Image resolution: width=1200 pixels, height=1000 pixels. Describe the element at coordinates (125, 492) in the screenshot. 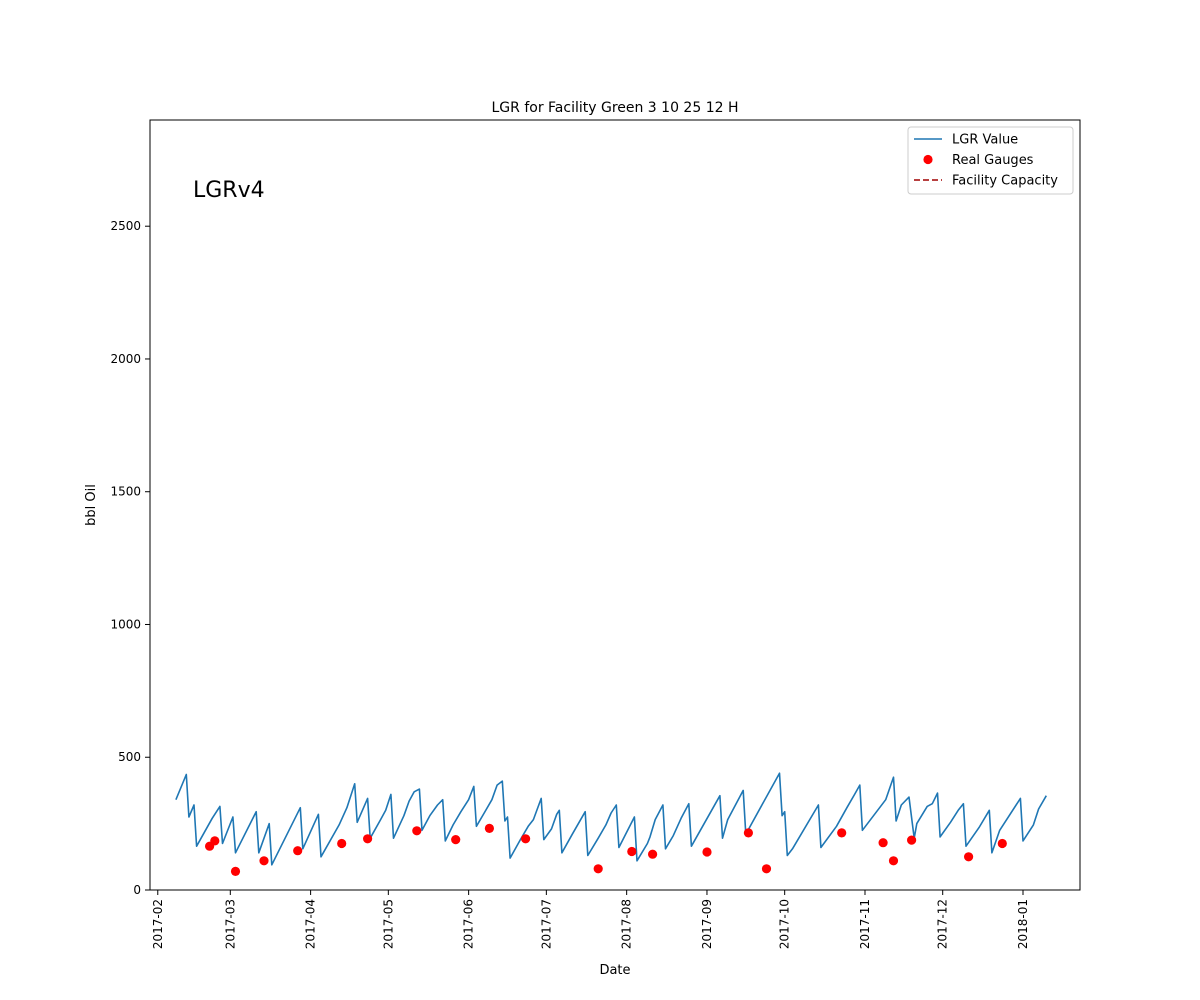

I see `y-tick-label: 1500` at that location.